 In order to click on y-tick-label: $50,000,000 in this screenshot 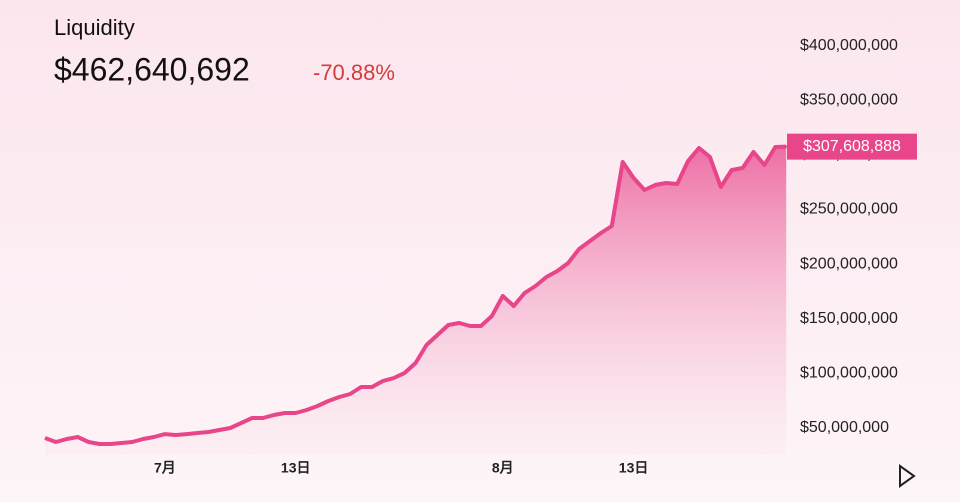, I will do `click(844, 427)`.